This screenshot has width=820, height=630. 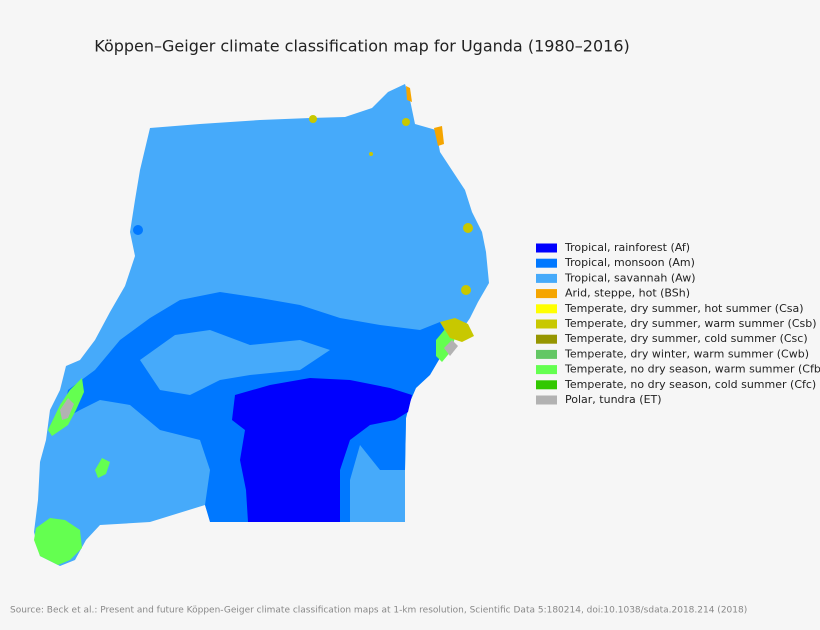 What do you see at coordinates (630, 277) in the screenshot?
I see `legend-label: Tropical, savannah (Aw)` at bounding box center [630, 277].